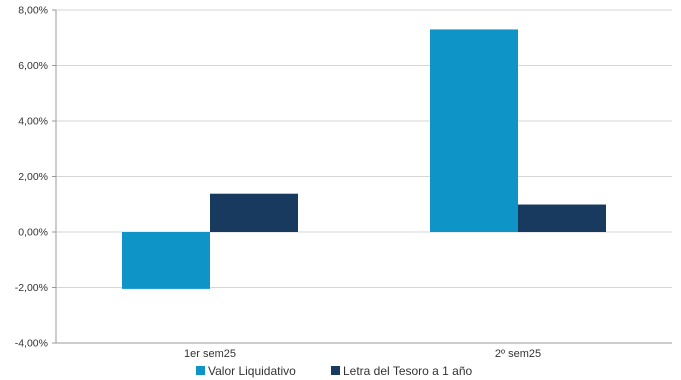  Describe the element at coordinates (33, 66) in the screenshot. I see `y-tick-label: 6,00%` at that location.